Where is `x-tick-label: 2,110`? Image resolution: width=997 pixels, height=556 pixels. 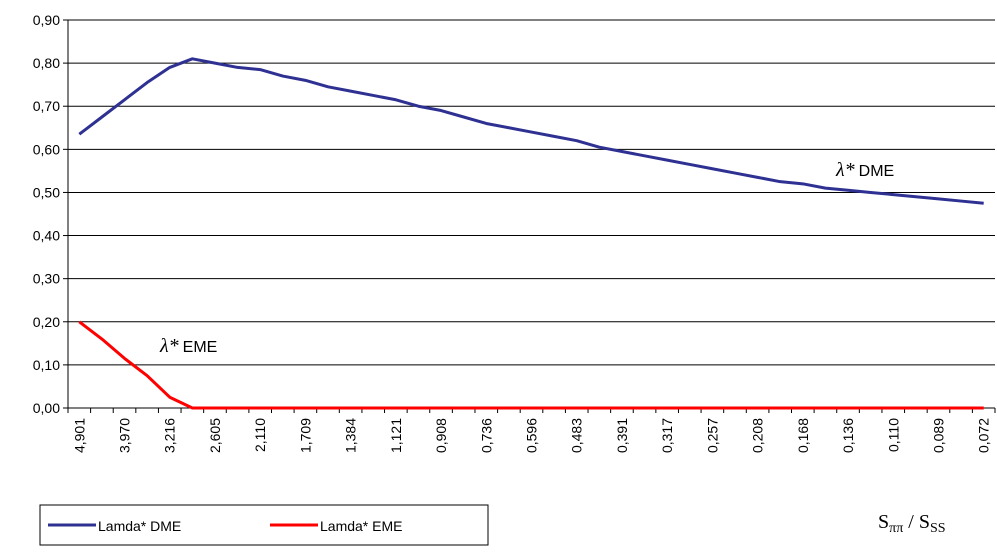
x-tick-label: 2,110 is located at coordinates (260, 435).